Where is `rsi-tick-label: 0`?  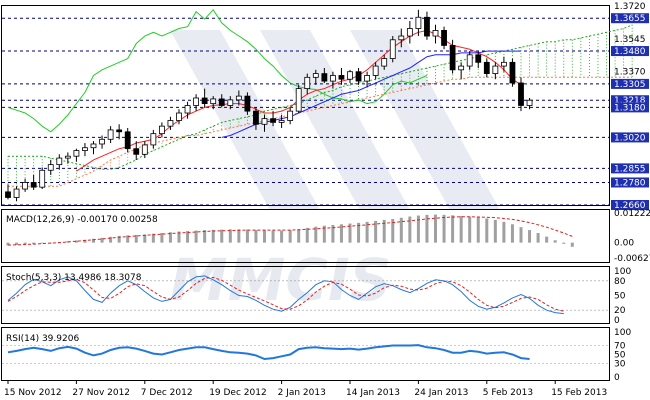 rsi-tick-label: 0 is located at coordinates (617, 378).